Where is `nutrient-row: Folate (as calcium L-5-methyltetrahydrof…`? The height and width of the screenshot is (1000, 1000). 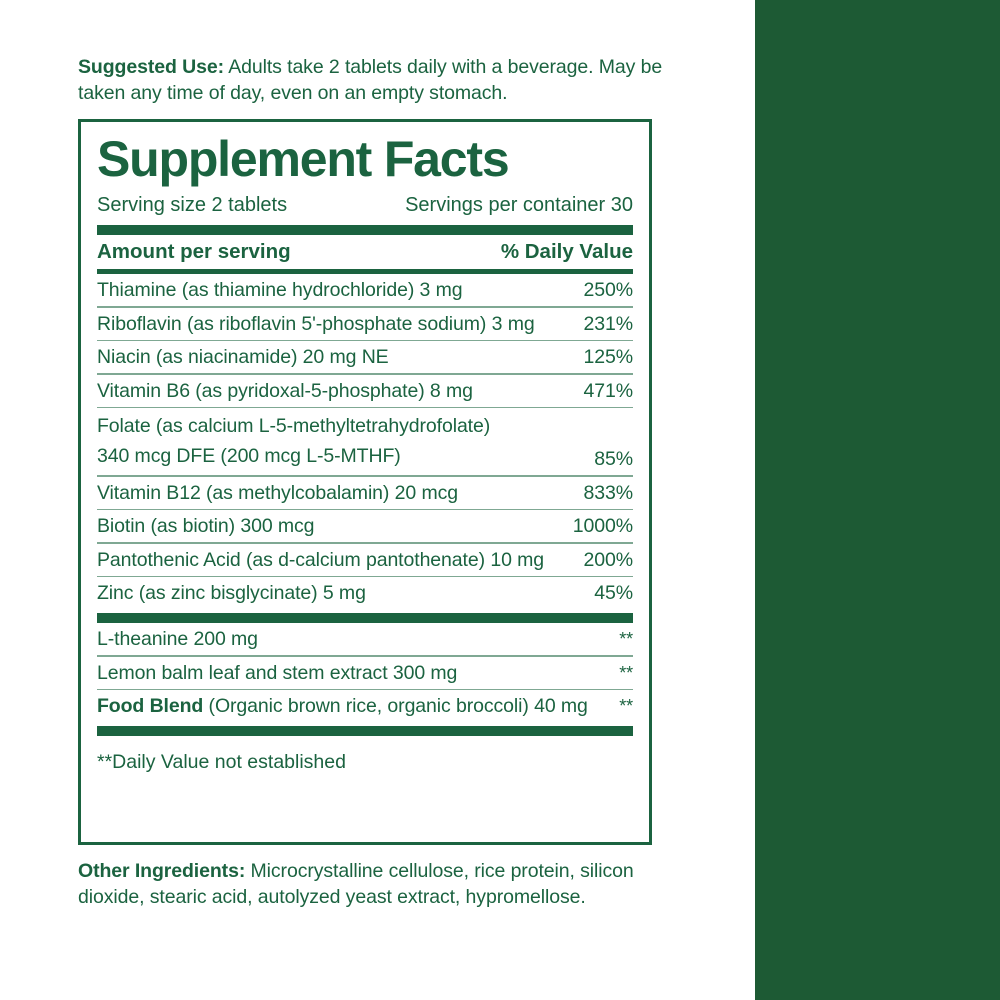
nutrient-row: Folate (as calcium L-5-methyltetrahydrof… is located at coordinates (365, 441).